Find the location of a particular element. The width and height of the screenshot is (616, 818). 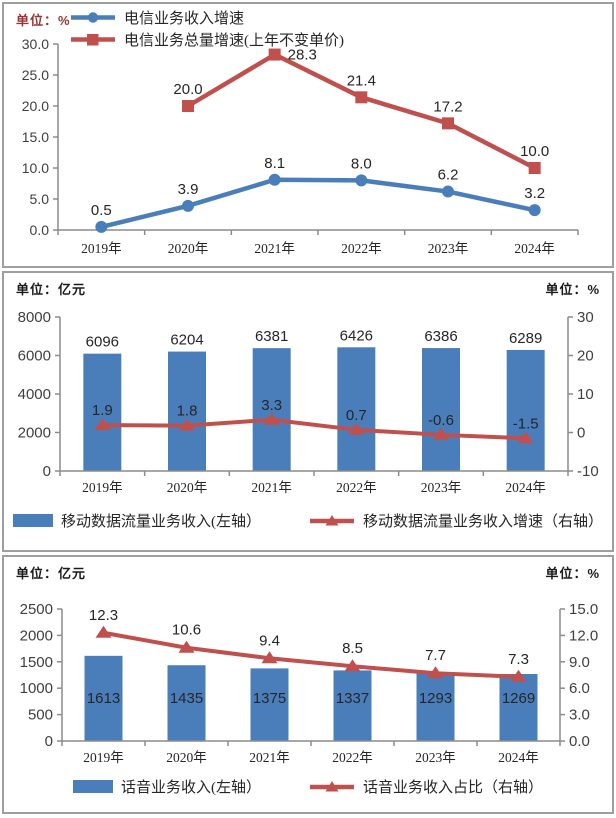

y2-axis-tick-label: 15.0 is located at coordinates (583, 609).